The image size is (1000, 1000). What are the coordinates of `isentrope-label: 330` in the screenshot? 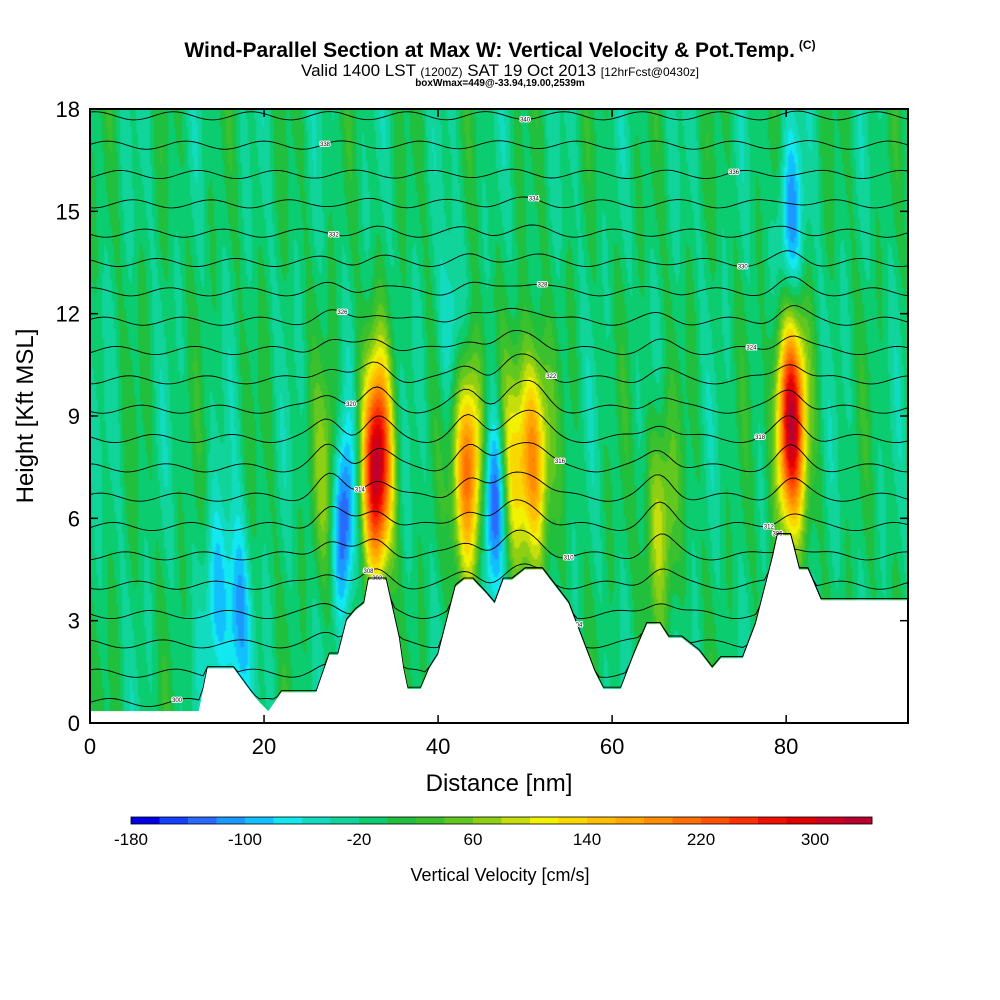 It's located at (743, 268).